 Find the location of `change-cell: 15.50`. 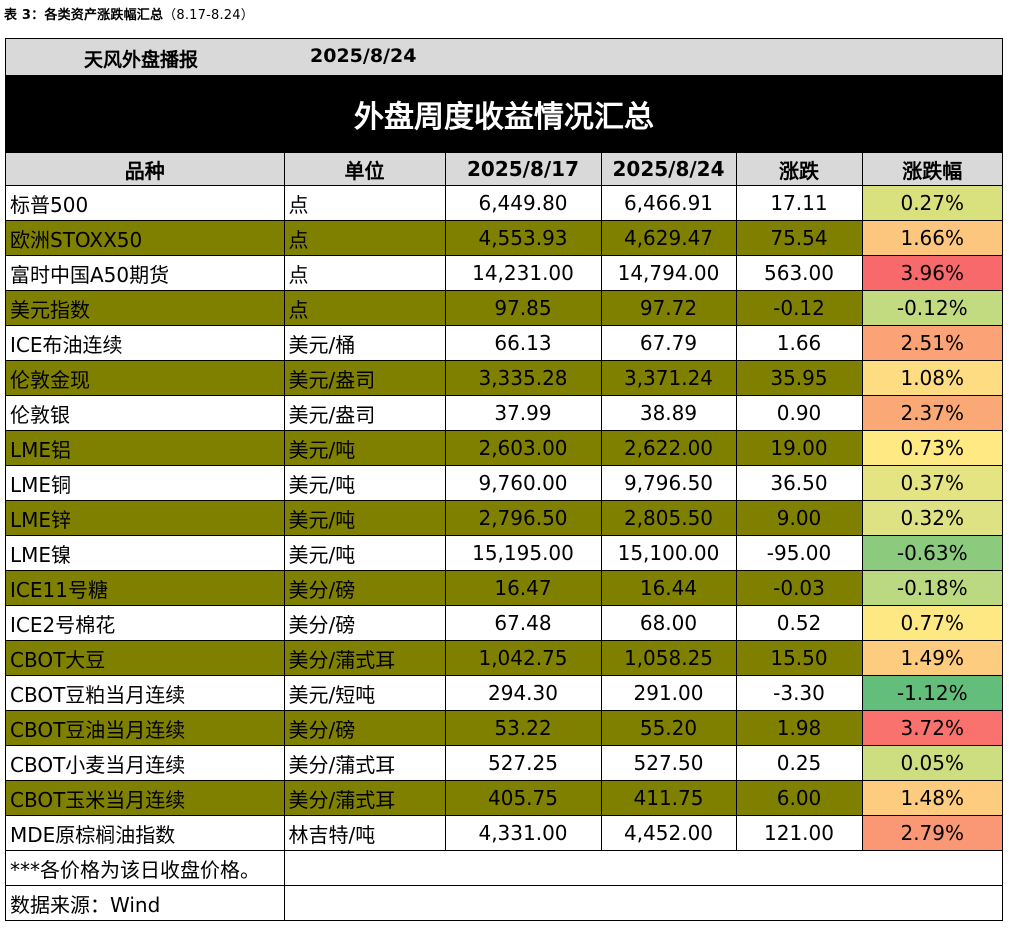

change-cell: 15.50 is located at coordinates (799, 658).